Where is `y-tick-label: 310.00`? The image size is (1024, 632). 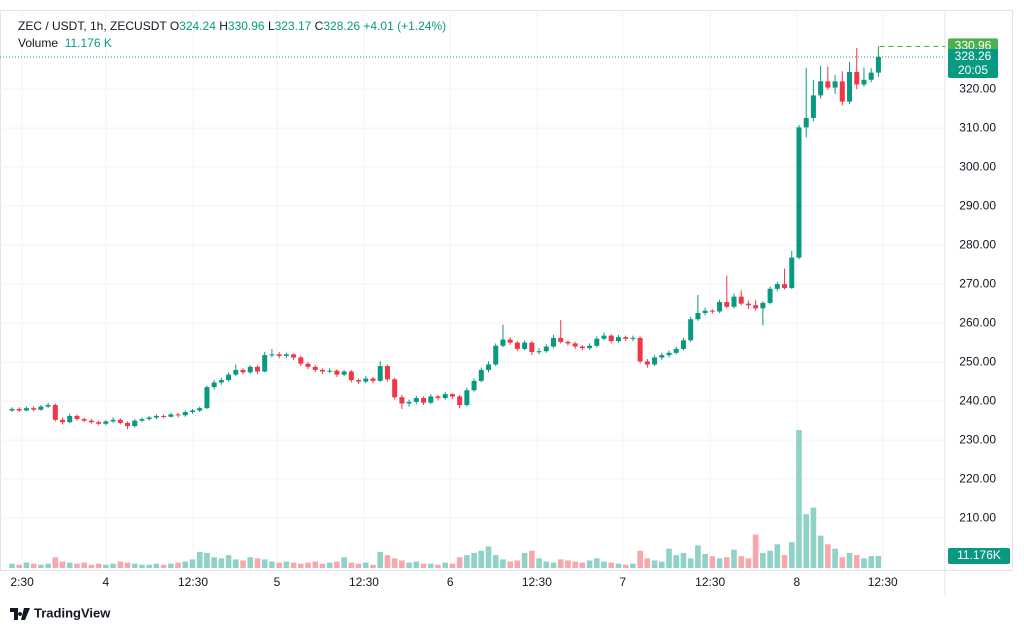
y-tick-label: 310.00 is located at coordinates (977, 127).